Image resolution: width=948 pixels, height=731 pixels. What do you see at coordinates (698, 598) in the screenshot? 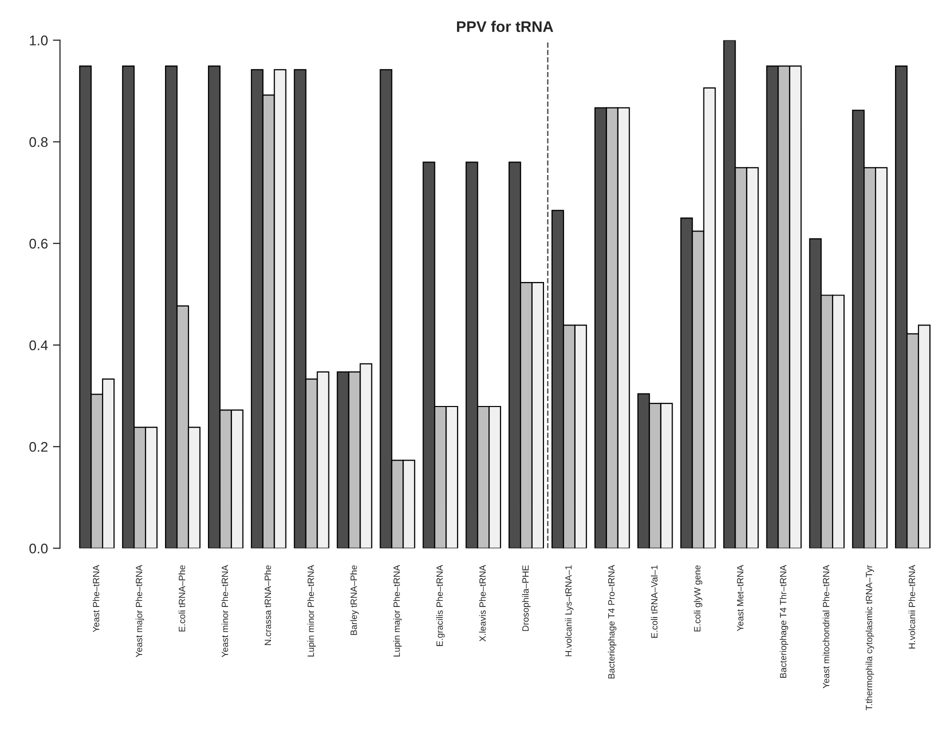
I see `x-tick-label: E.coli glyW gene` at bounding box center [698, 598].